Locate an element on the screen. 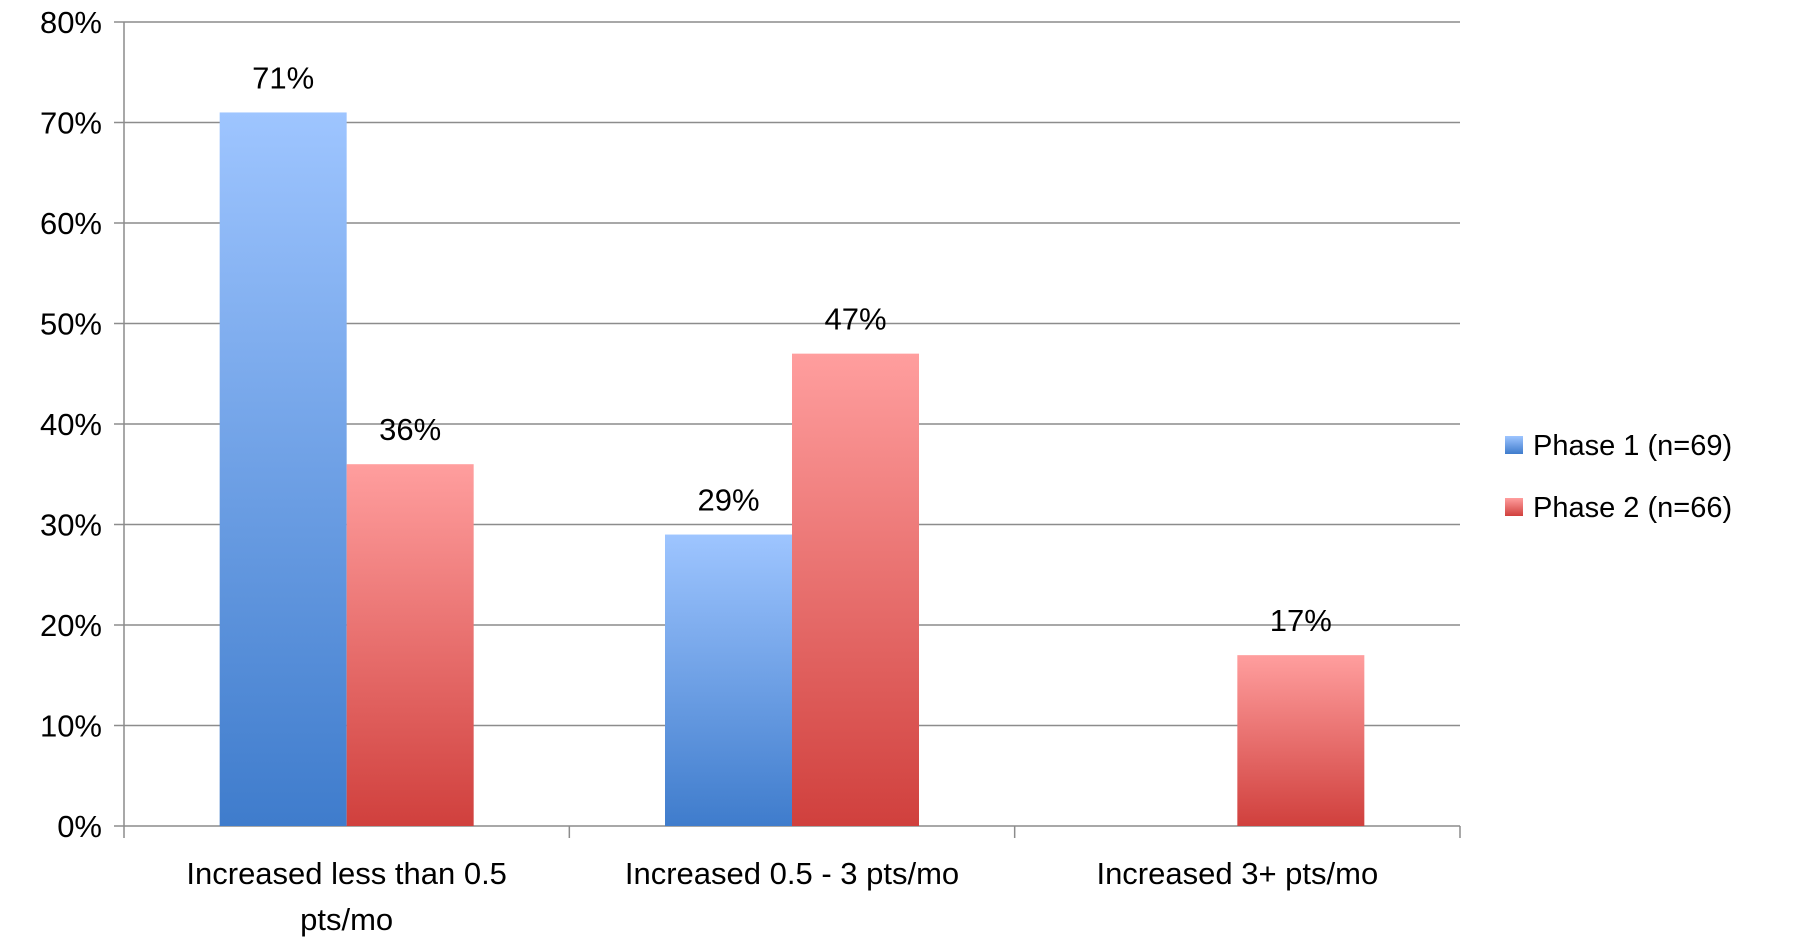 This screenshot has width=1806, height=945. x-category-label-line: Increased 3+ pts/mo is located at coordinates (1237, 873).